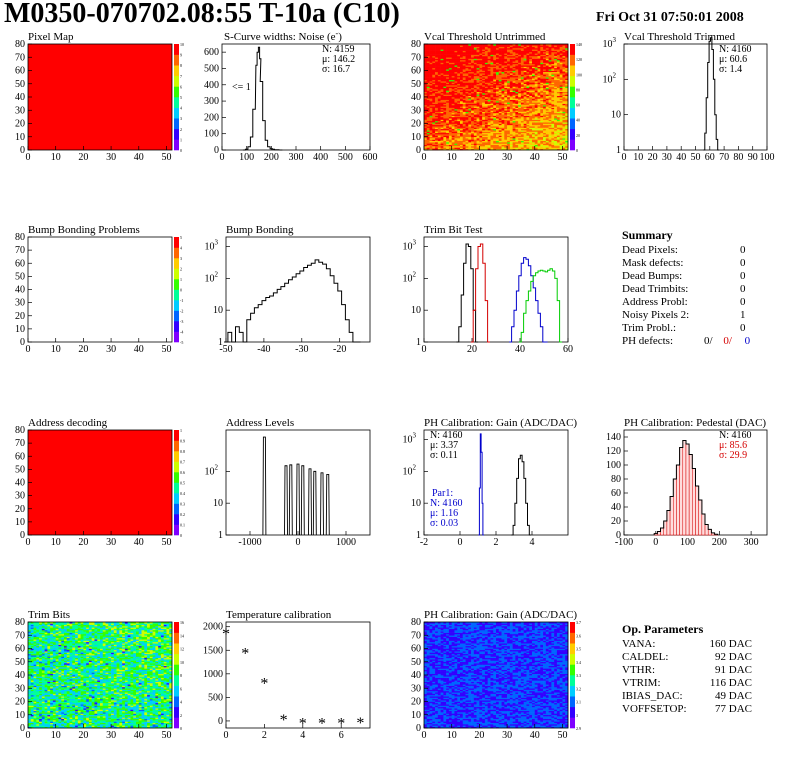  I want to click on y-tick-label: 10, so click(218, 503).